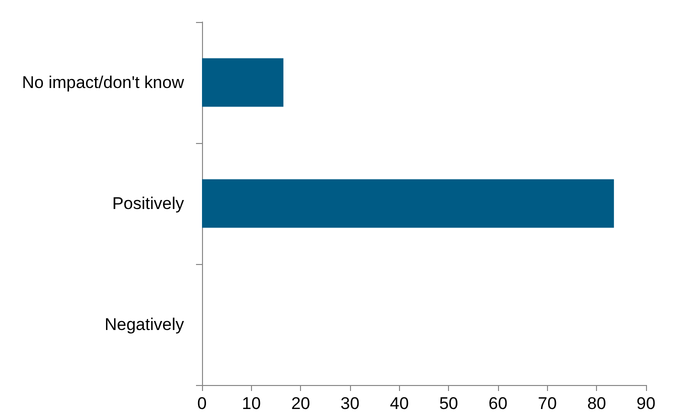 This screenshot has height=420, width=673. What do you see at coordinates (350, 403) in the screenshot?
I see `x-tick-label: 30` at bounding box center [350, 403].